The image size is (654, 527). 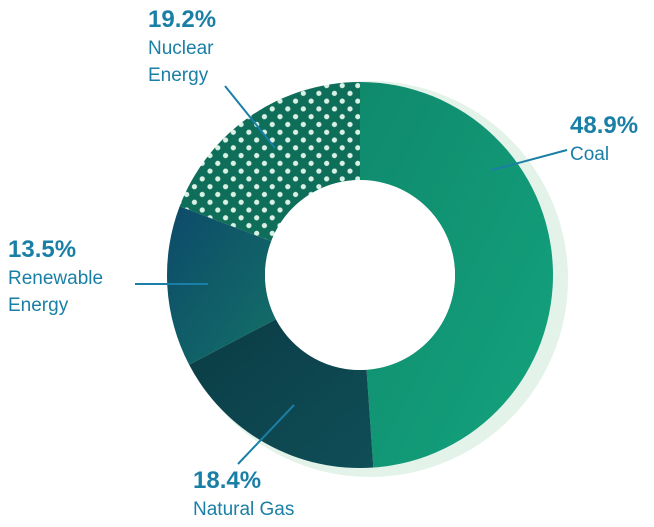 I want to click on category-label-coal: Coal, so click(x=589, y=154).